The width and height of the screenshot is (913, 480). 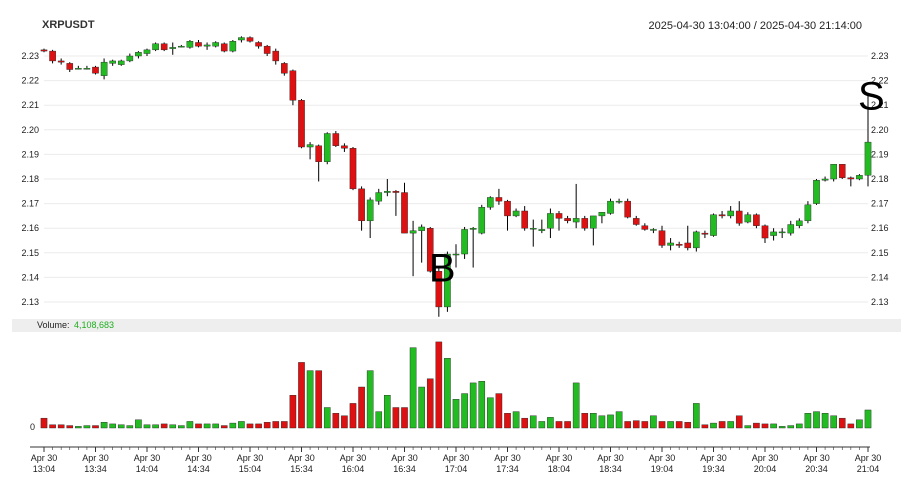 What do you see at coordinates (868, 469) in the screenshot?
I see `x-tick-label: 21:04` at bounding box center [868, 469].